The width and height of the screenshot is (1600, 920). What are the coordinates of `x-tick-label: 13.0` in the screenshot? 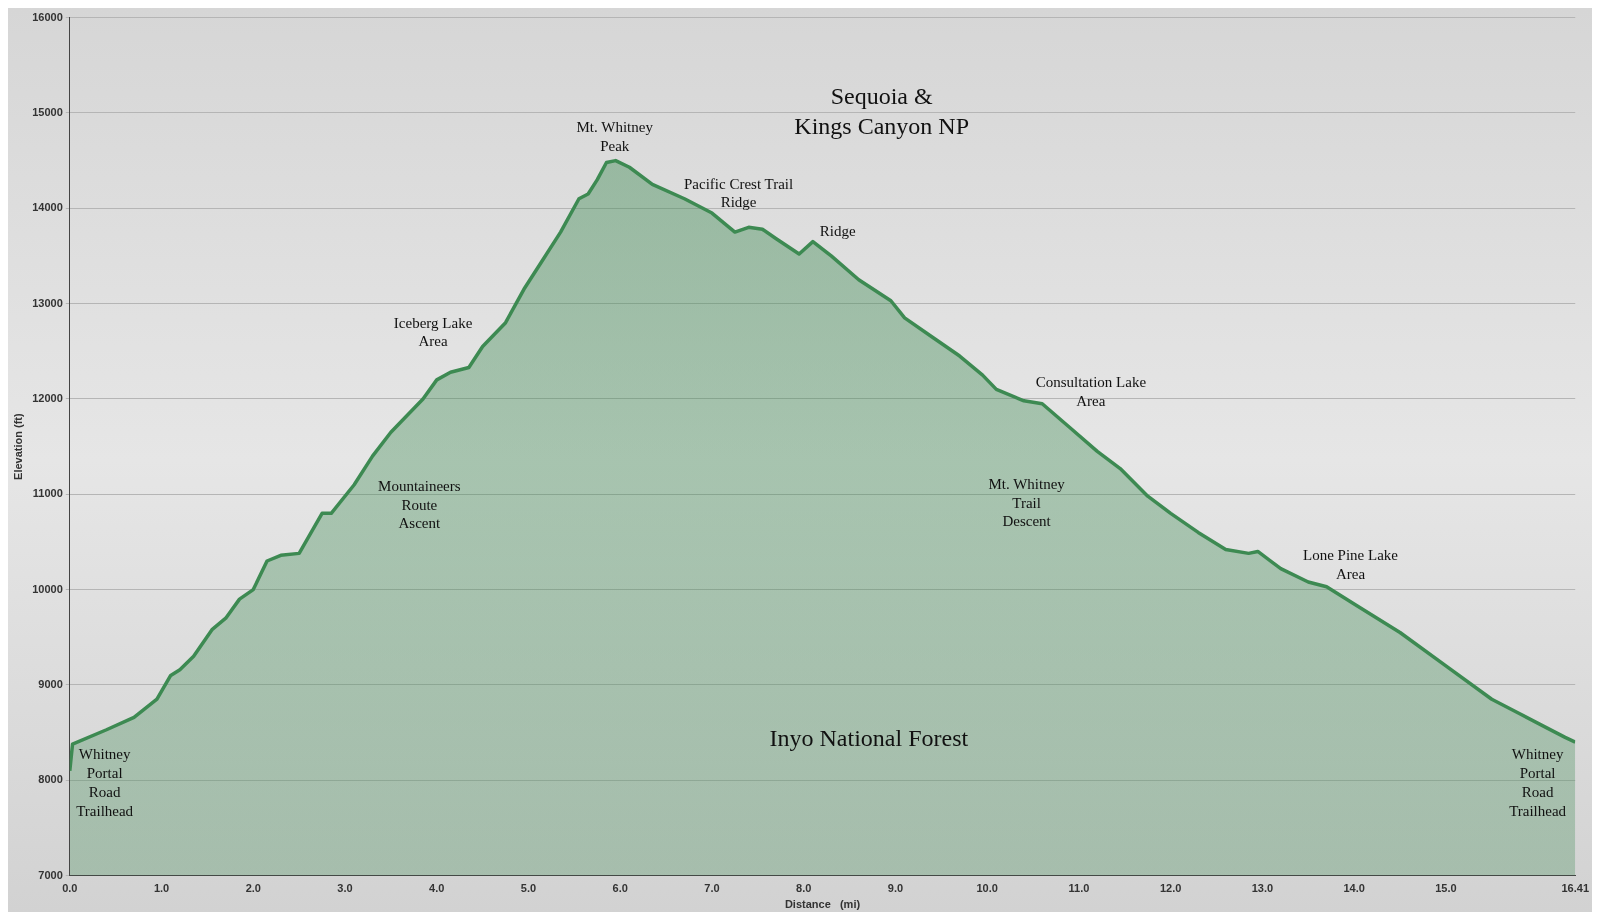 It's located at (1262, 888).